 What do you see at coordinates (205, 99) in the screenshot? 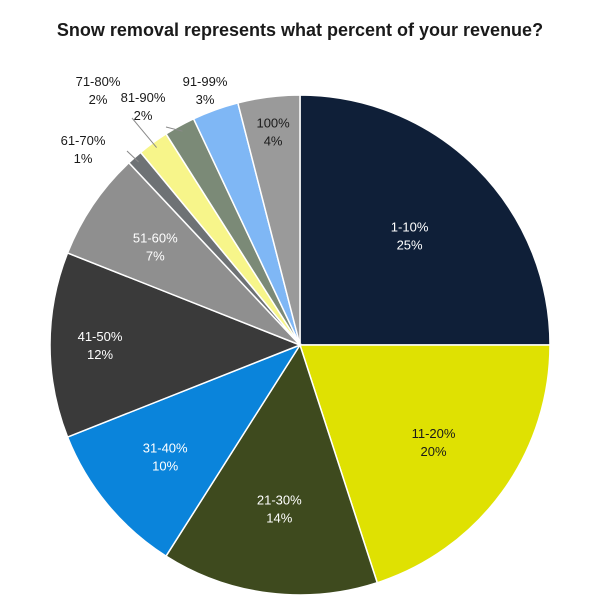
I see `slice-percent-91-99pct: 3%` at bounding box center [205, 99].